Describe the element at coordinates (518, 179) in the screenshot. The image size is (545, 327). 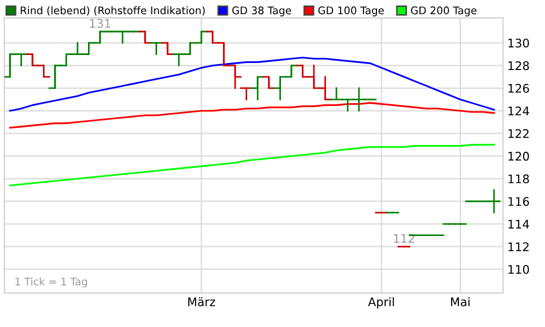
I see `y-tick-label: 118` at that location.